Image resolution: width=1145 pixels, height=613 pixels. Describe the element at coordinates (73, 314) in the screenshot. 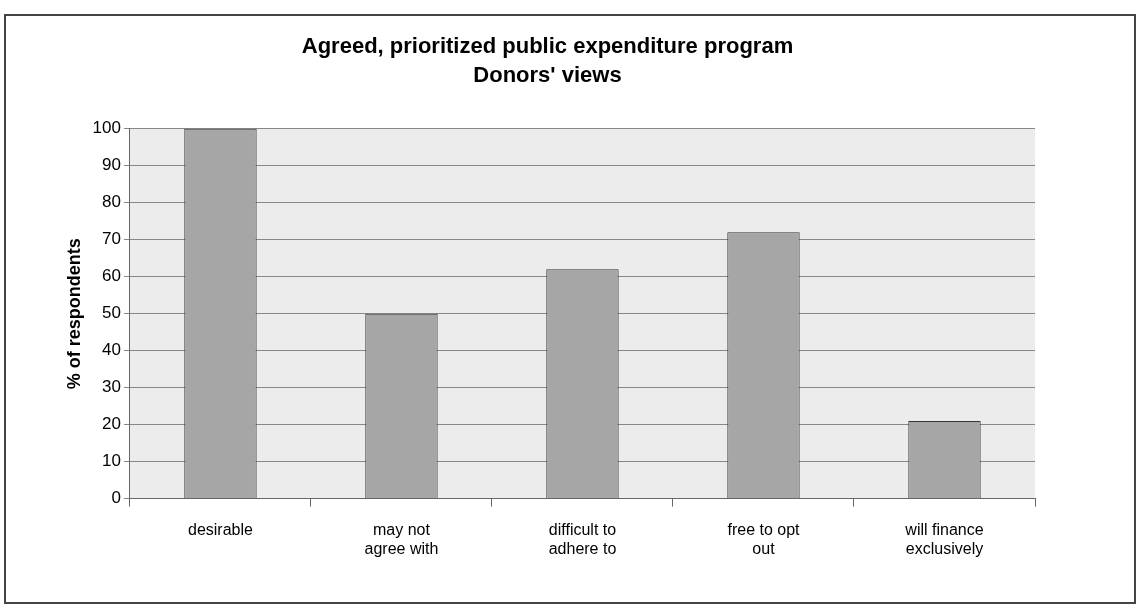

I see `y-axis-title: % of respondents` at that location.